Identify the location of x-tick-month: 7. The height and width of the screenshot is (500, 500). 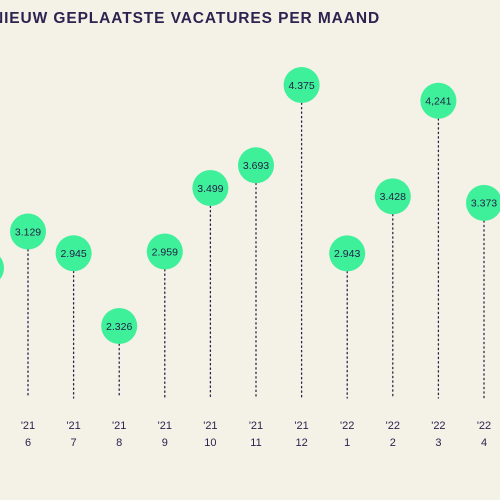
(74, 443).